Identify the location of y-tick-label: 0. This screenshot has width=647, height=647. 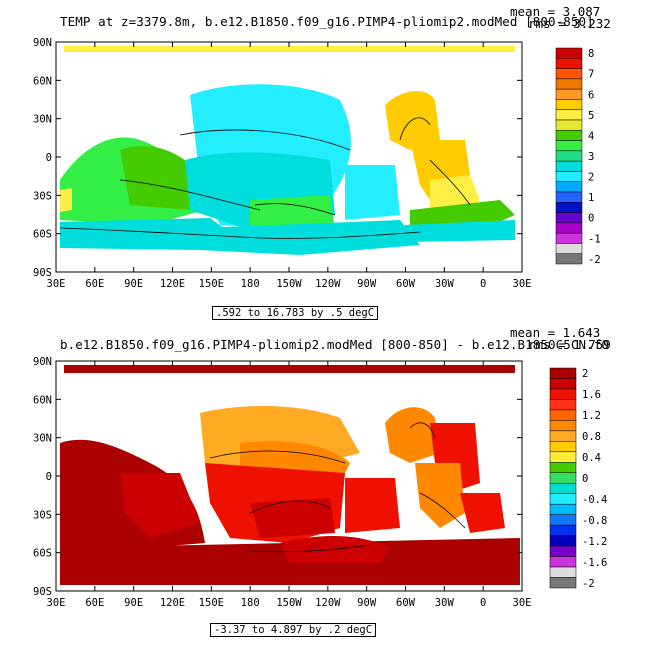
(49, 158).